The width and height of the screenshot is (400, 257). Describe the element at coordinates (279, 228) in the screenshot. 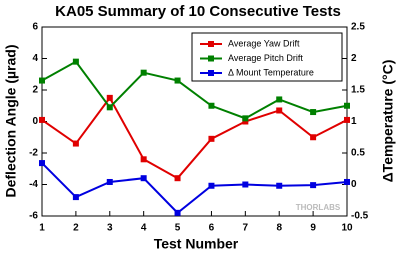

I see `x-tick-label: 8` at that location.